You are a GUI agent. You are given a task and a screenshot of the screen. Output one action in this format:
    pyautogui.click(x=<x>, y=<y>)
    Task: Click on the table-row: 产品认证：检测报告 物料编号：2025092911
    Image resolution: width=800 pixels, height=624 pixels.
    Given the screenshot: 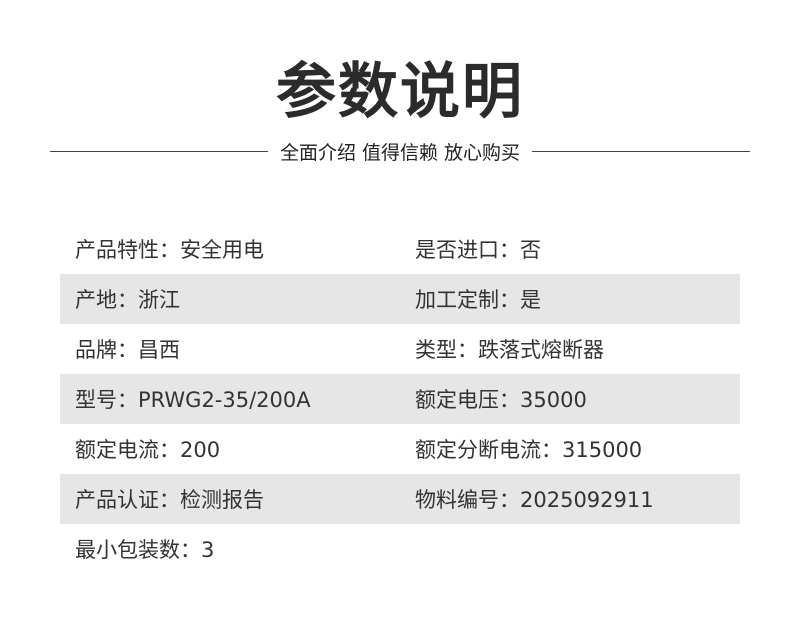 What is the action you would take?
    pyautogui.click(x=400, y=499)
    